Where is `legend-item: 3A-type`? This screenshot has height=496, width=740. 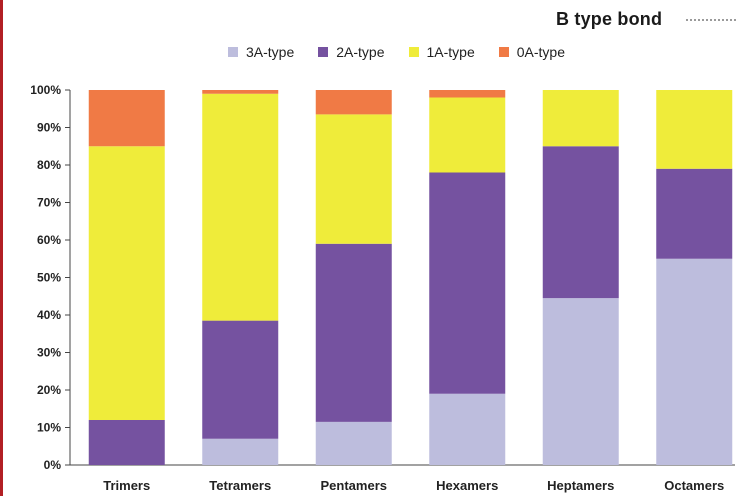
legend-item: 3A-type is located at coordinates (261, 52).